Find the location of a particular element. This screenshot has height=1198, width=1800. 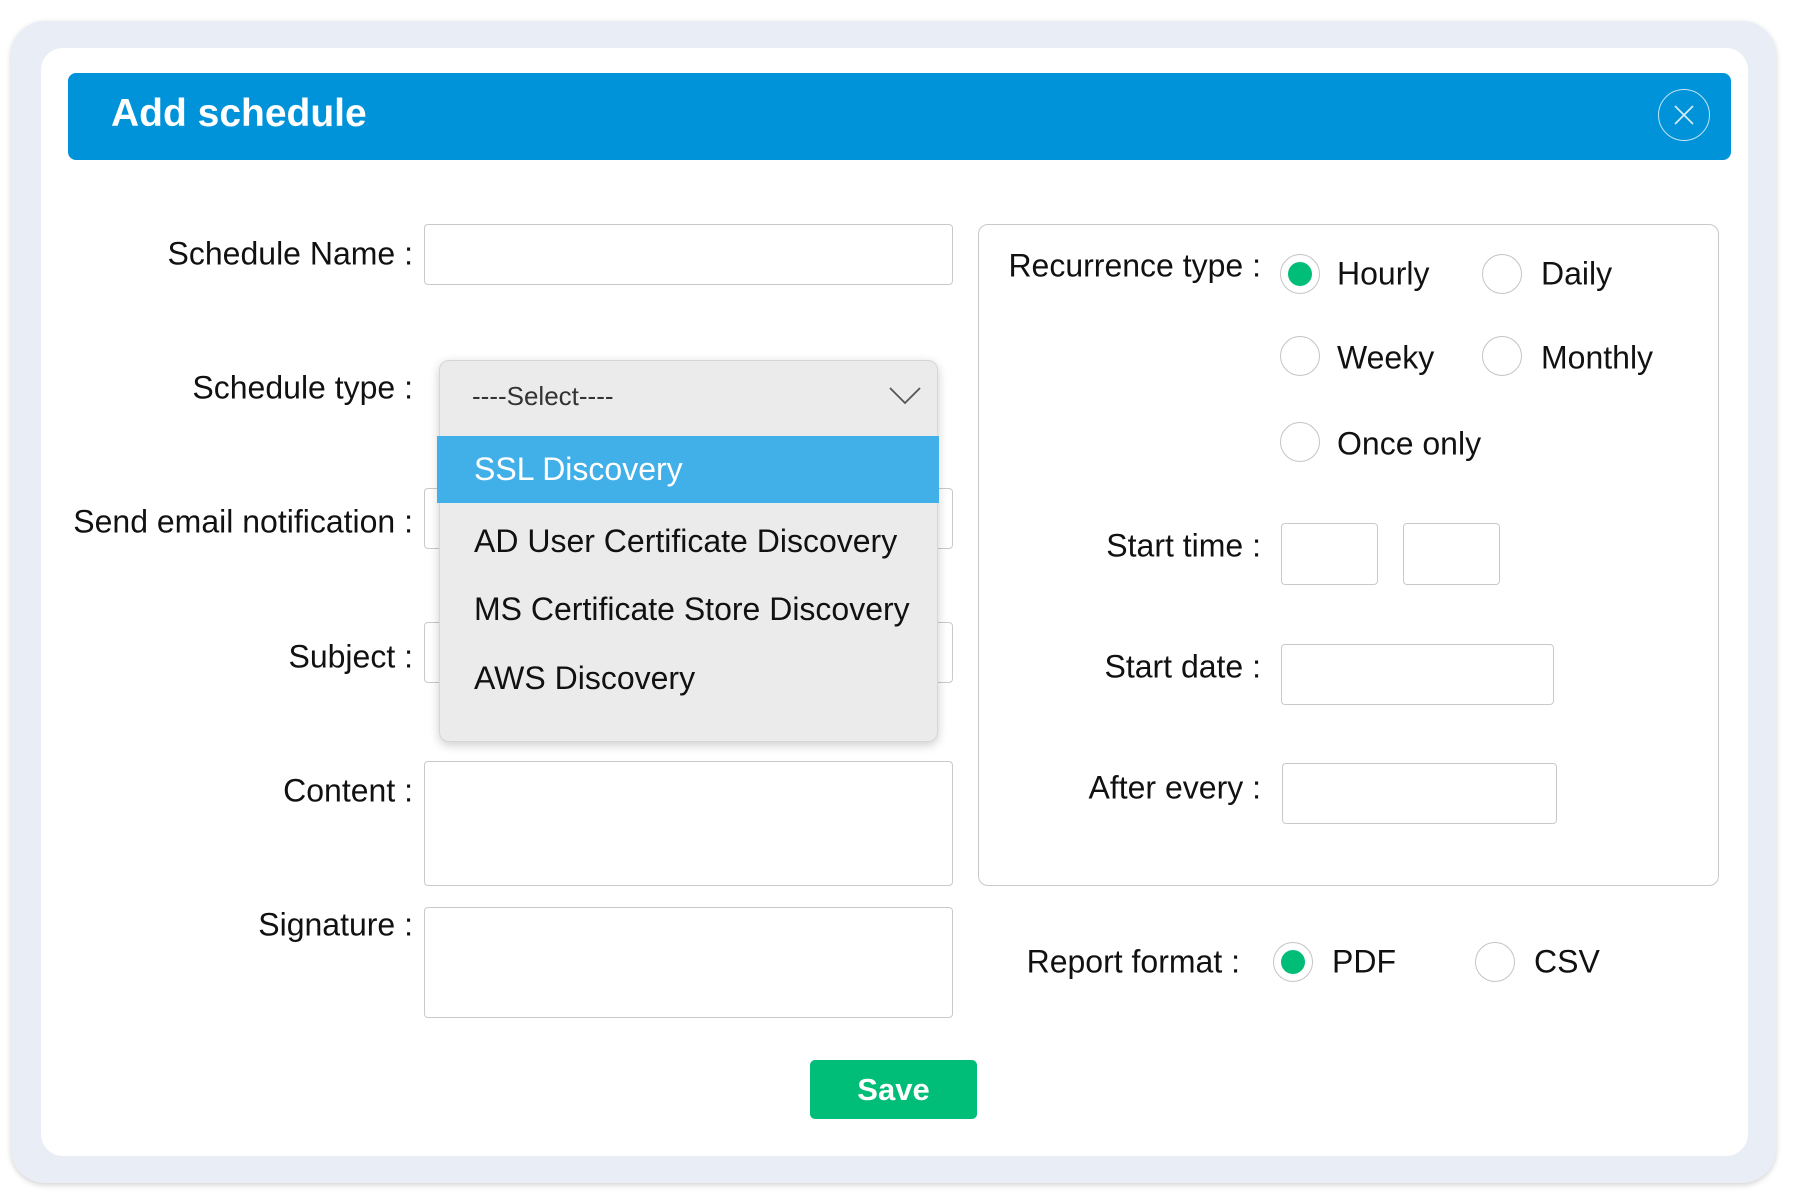

subject-label: Subject : is located at coordinates (350, 656).